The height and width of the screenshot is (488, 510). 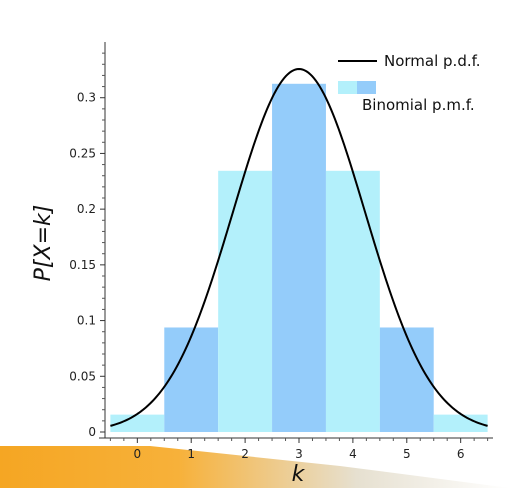 What do you see at coordinates (82, 265) in the screenshot?
I see `y-tick-label-3: 0.15` at bounding box center [82, 265].